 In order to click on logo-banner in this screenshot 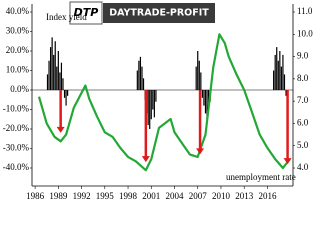, I will do `click(159, 13)`.